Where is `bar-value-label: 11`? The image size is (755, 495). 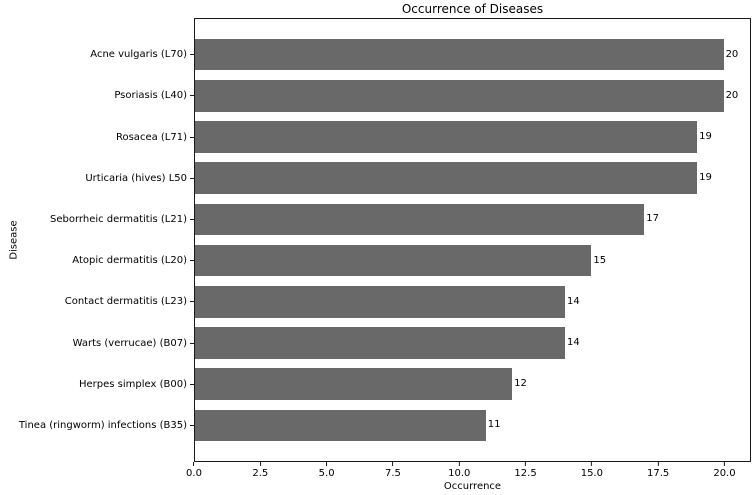
bar-value-label: 11 is located at coordinates (494, 425).